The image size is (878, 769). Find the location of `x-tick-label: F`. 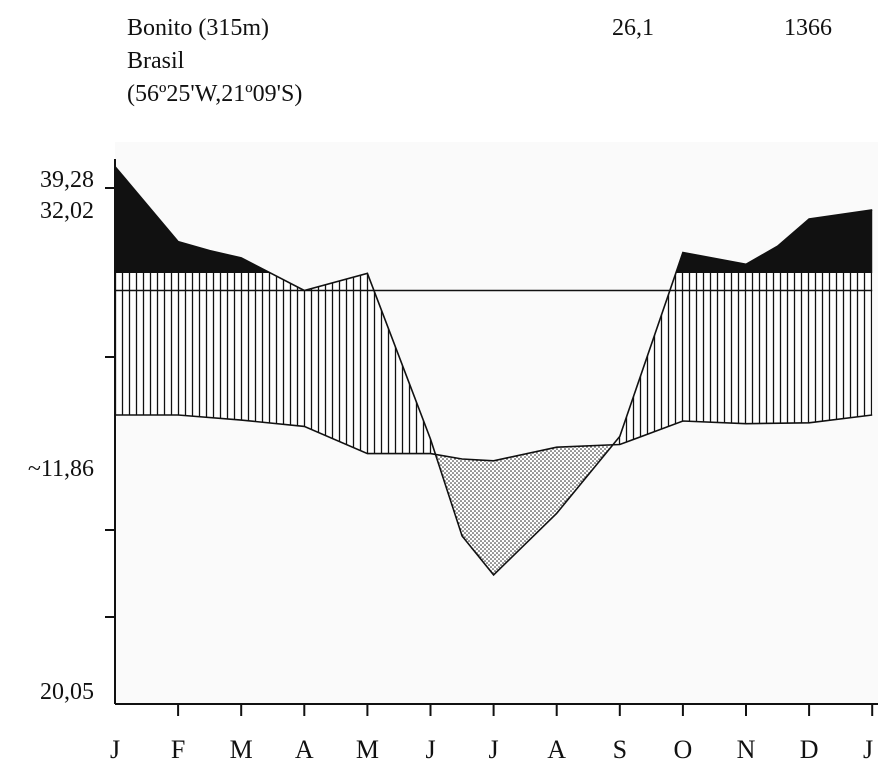

x-tick-label: F is located at coordinates (178, 749).